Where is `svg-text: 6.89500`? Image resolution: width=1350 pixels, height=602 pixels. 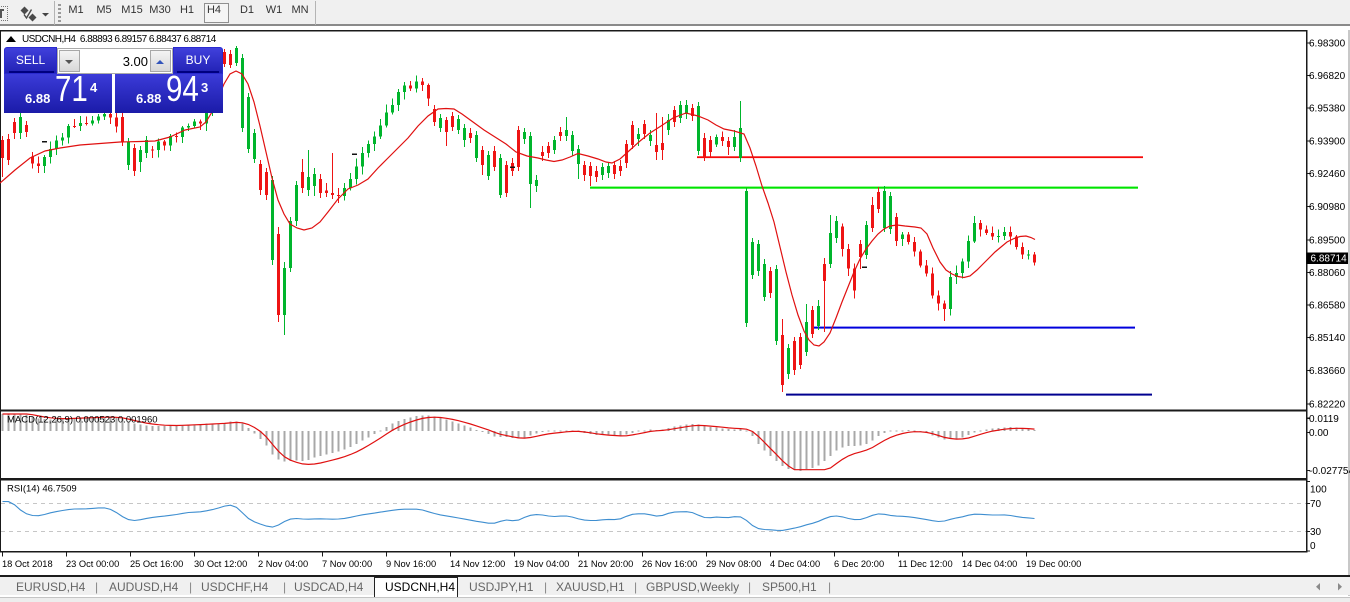 svg-text: 6.89500 is located at coordinates (1327, 241).